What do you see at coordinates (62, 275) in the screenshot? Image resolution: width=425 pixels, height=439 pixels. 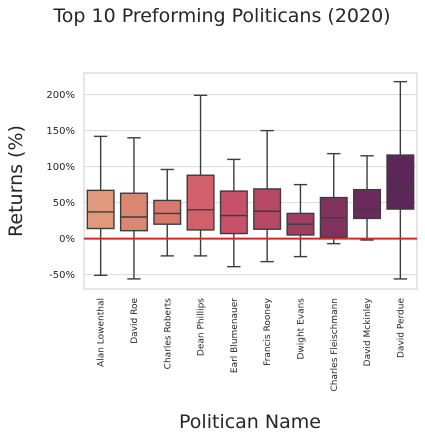 I see `y-tick-label: -50%` at bounding box center [62, 275].